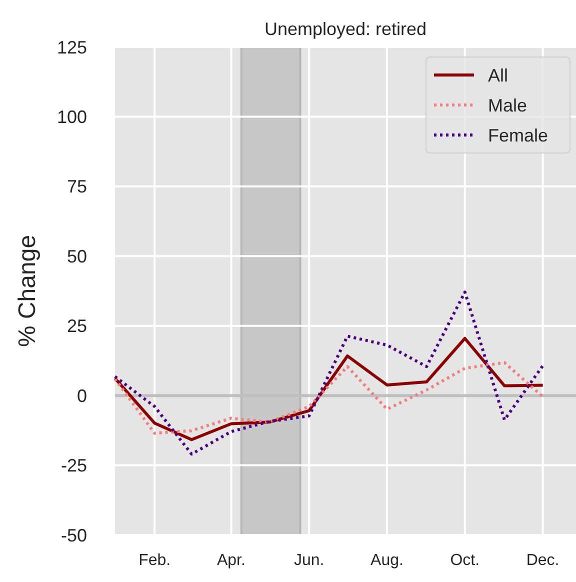 The image size is (576, 582). I want to click on x-tick-label: Aug., so click(387, 560).